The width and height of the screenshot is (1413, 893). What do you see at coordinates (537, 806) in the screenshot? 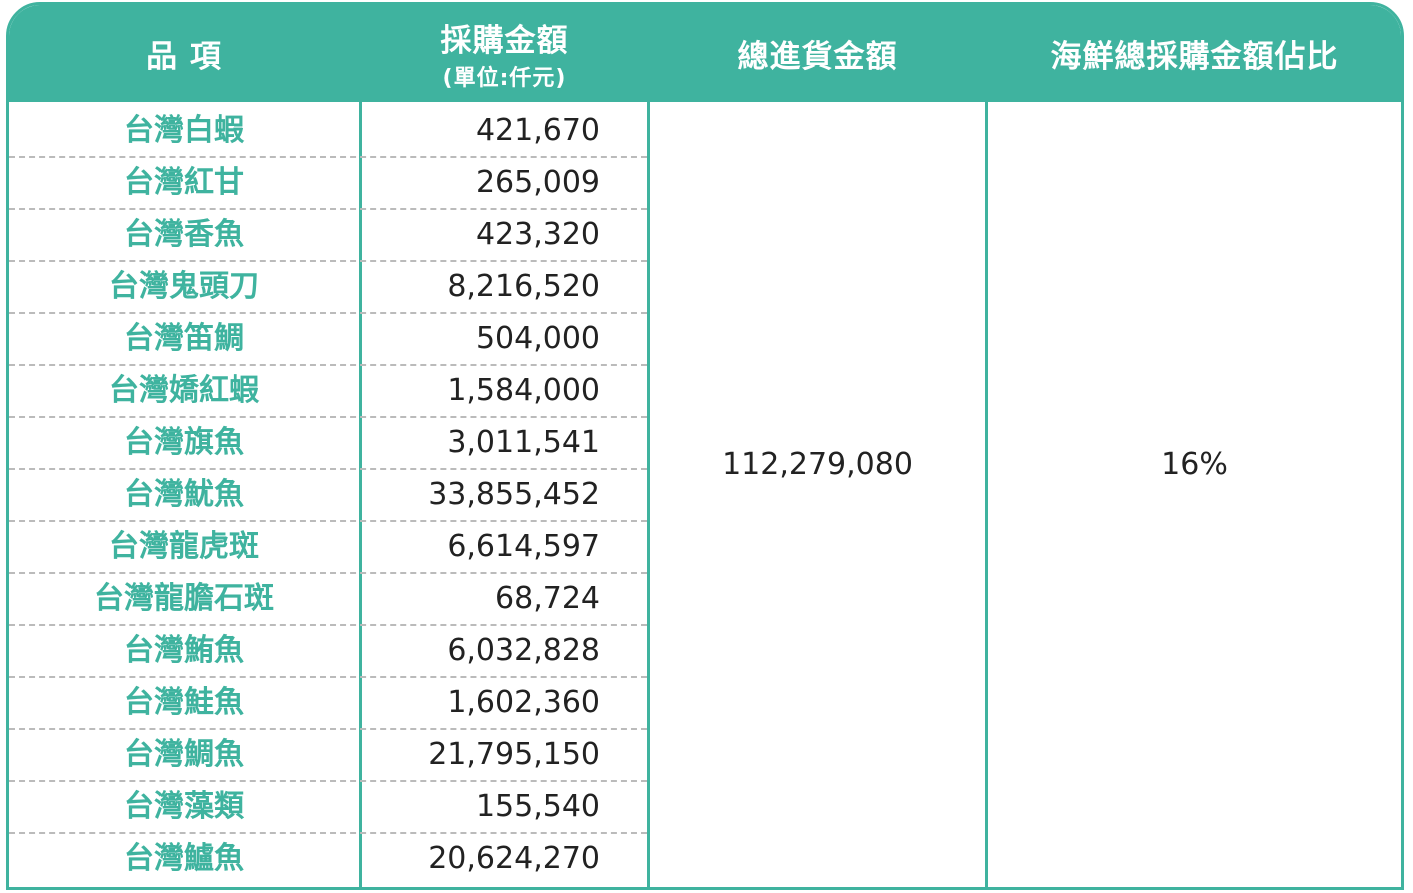
I see `purchase-amount: 155,540` at bounding box center [537, 806].